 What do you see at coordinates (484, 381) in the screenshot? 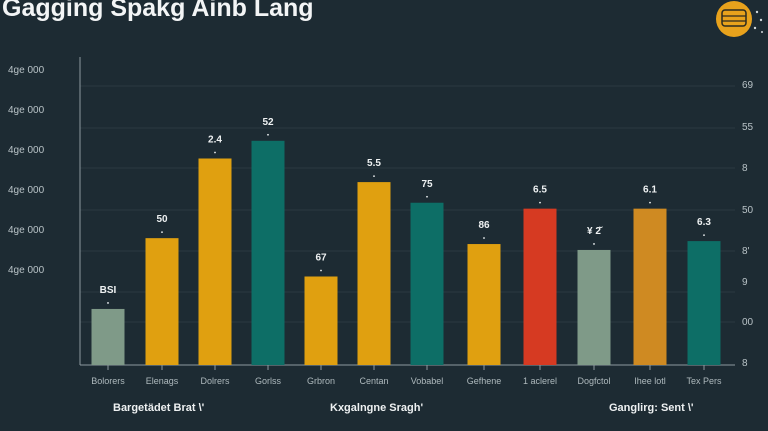
I see `x-tick-label: Gefhene` at bounding box center [484, 381].